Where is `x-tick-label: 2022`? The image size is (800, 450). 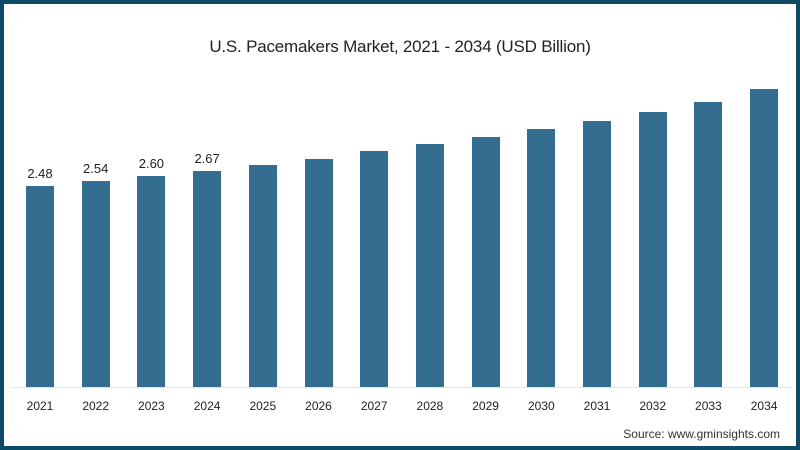
x-tick-label: 2022 is located at coordinates (96, 406).